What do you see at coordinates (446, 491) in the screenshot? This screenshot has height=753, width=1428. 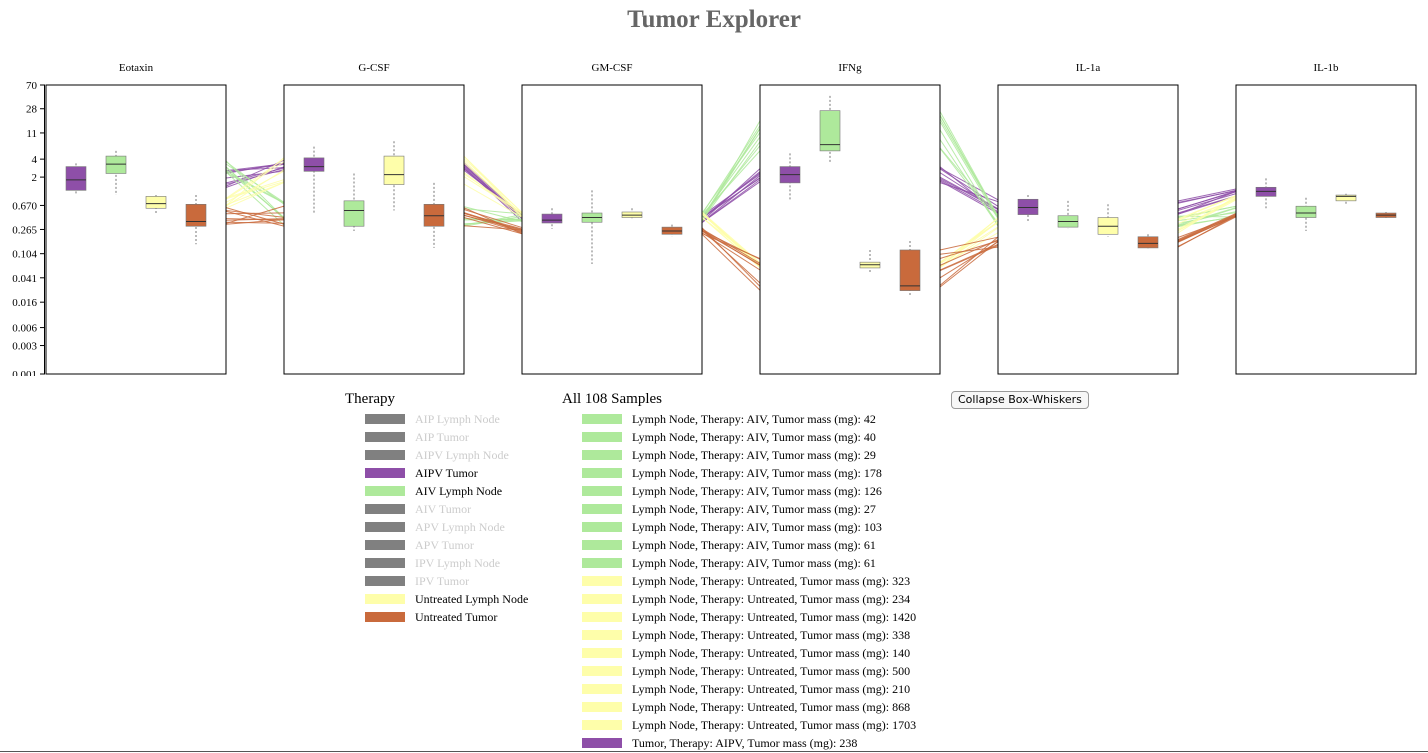 I see `therapy-legend-item: AIV Lymph Node` at bounding box center [446, 491].